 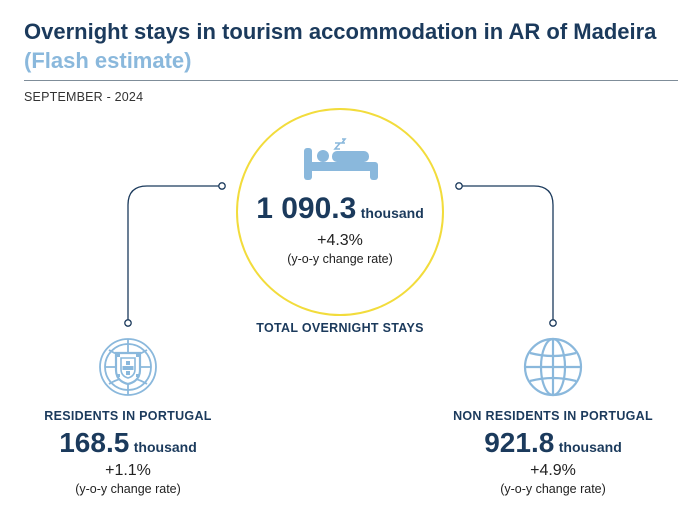 I want to click on non-residents-unit: thousand, so click(x=590, y=447).